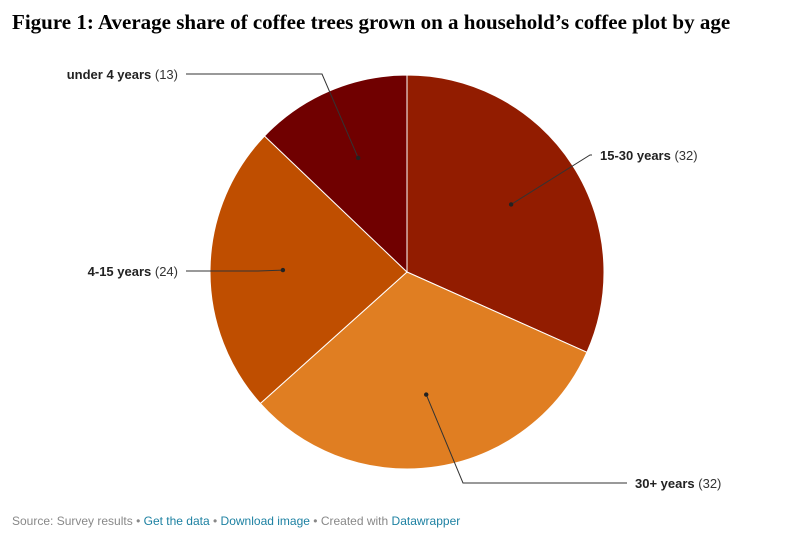 The height and width of the screenshot is (540, 800). Describe the element at coordinates (164, 271) in the screenshot. I see `slice-label-value: (24)` at that location.